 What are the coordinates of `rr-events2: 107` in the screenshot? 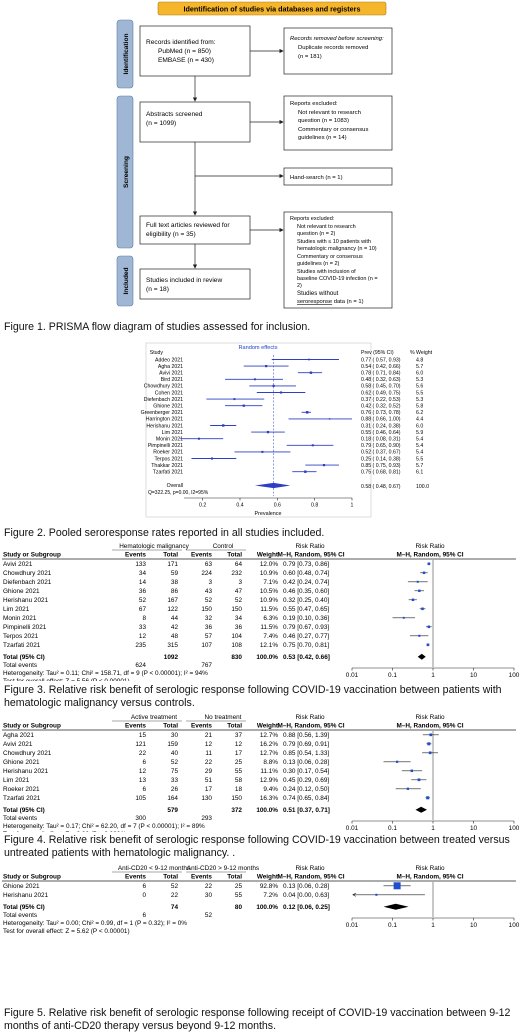 It's located at (206, 645).